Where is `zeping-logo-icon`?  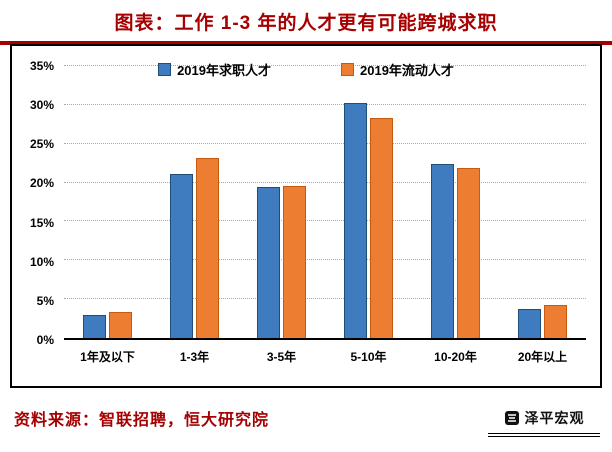
zeping-logo-icon is located at coordinates (511, 418).